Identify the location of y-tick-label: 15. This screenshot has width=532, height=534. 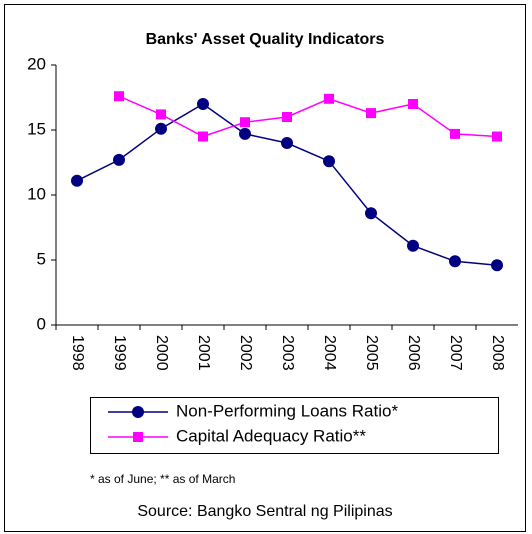
(36, 128).